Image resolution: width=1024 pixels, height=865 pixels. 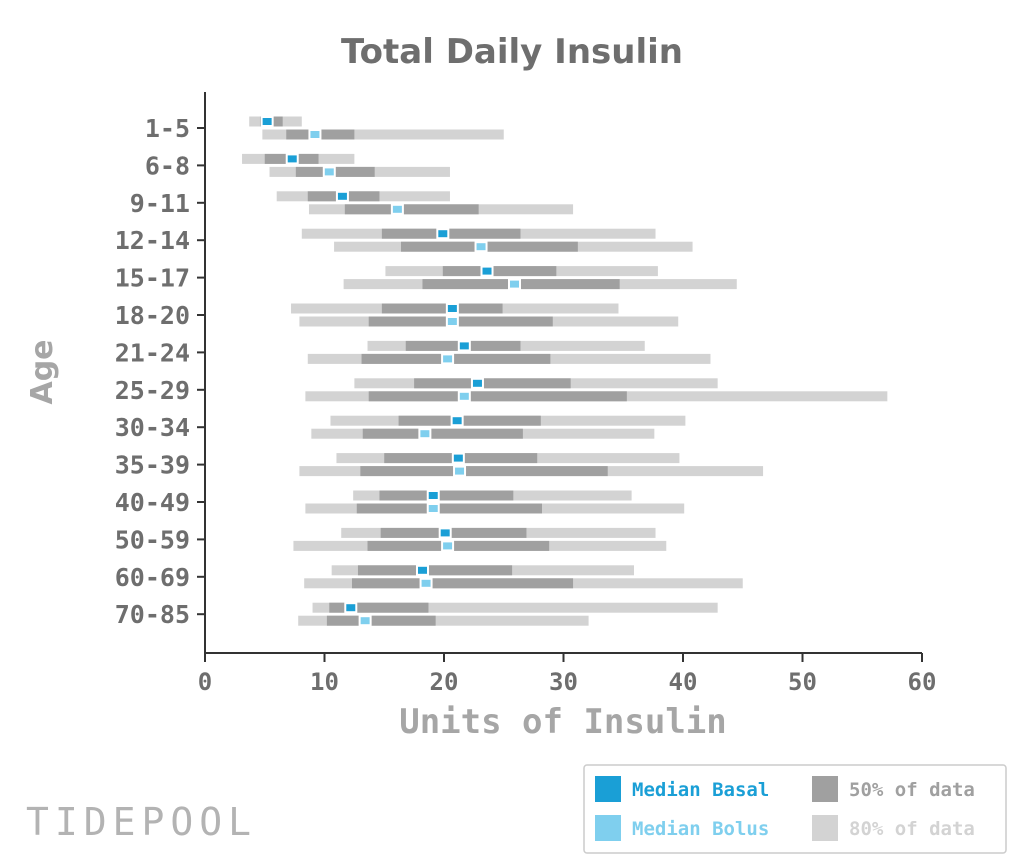 I want to click on y-tick-label-15-17: 15-17, so click(x=152, y=278).